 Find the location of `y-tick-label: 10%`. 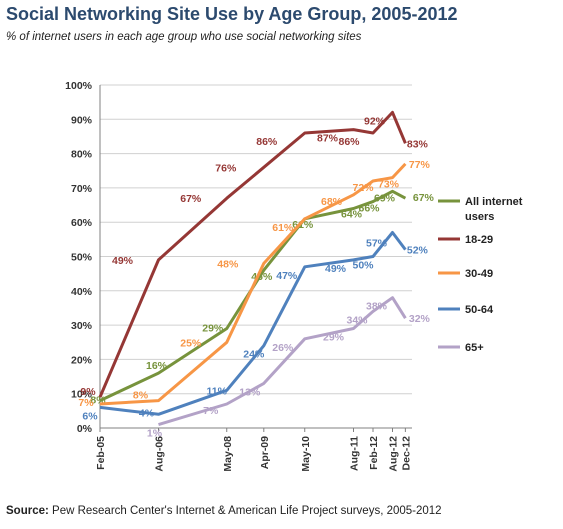

y-tick-label: 10% is located at coordinates (82, 395).